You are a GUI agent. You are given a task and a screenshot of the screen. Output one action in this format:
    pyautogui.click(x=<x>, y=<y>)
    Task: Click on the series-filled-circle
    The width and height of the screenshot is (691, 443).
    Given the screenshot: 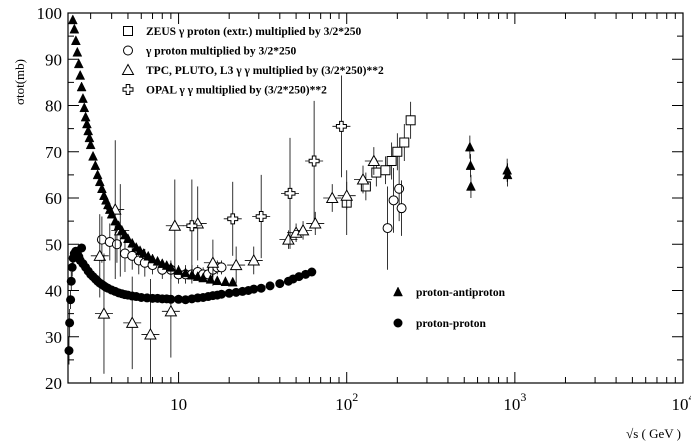 What is the action you would take?
    pyautogui.click(x=190, y=304)
    